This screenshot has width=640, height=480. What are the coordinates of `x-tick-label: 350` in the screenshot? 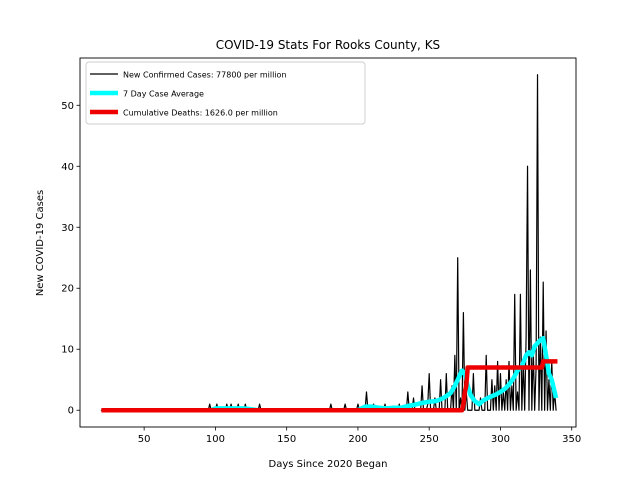 It's located at (571, 439).